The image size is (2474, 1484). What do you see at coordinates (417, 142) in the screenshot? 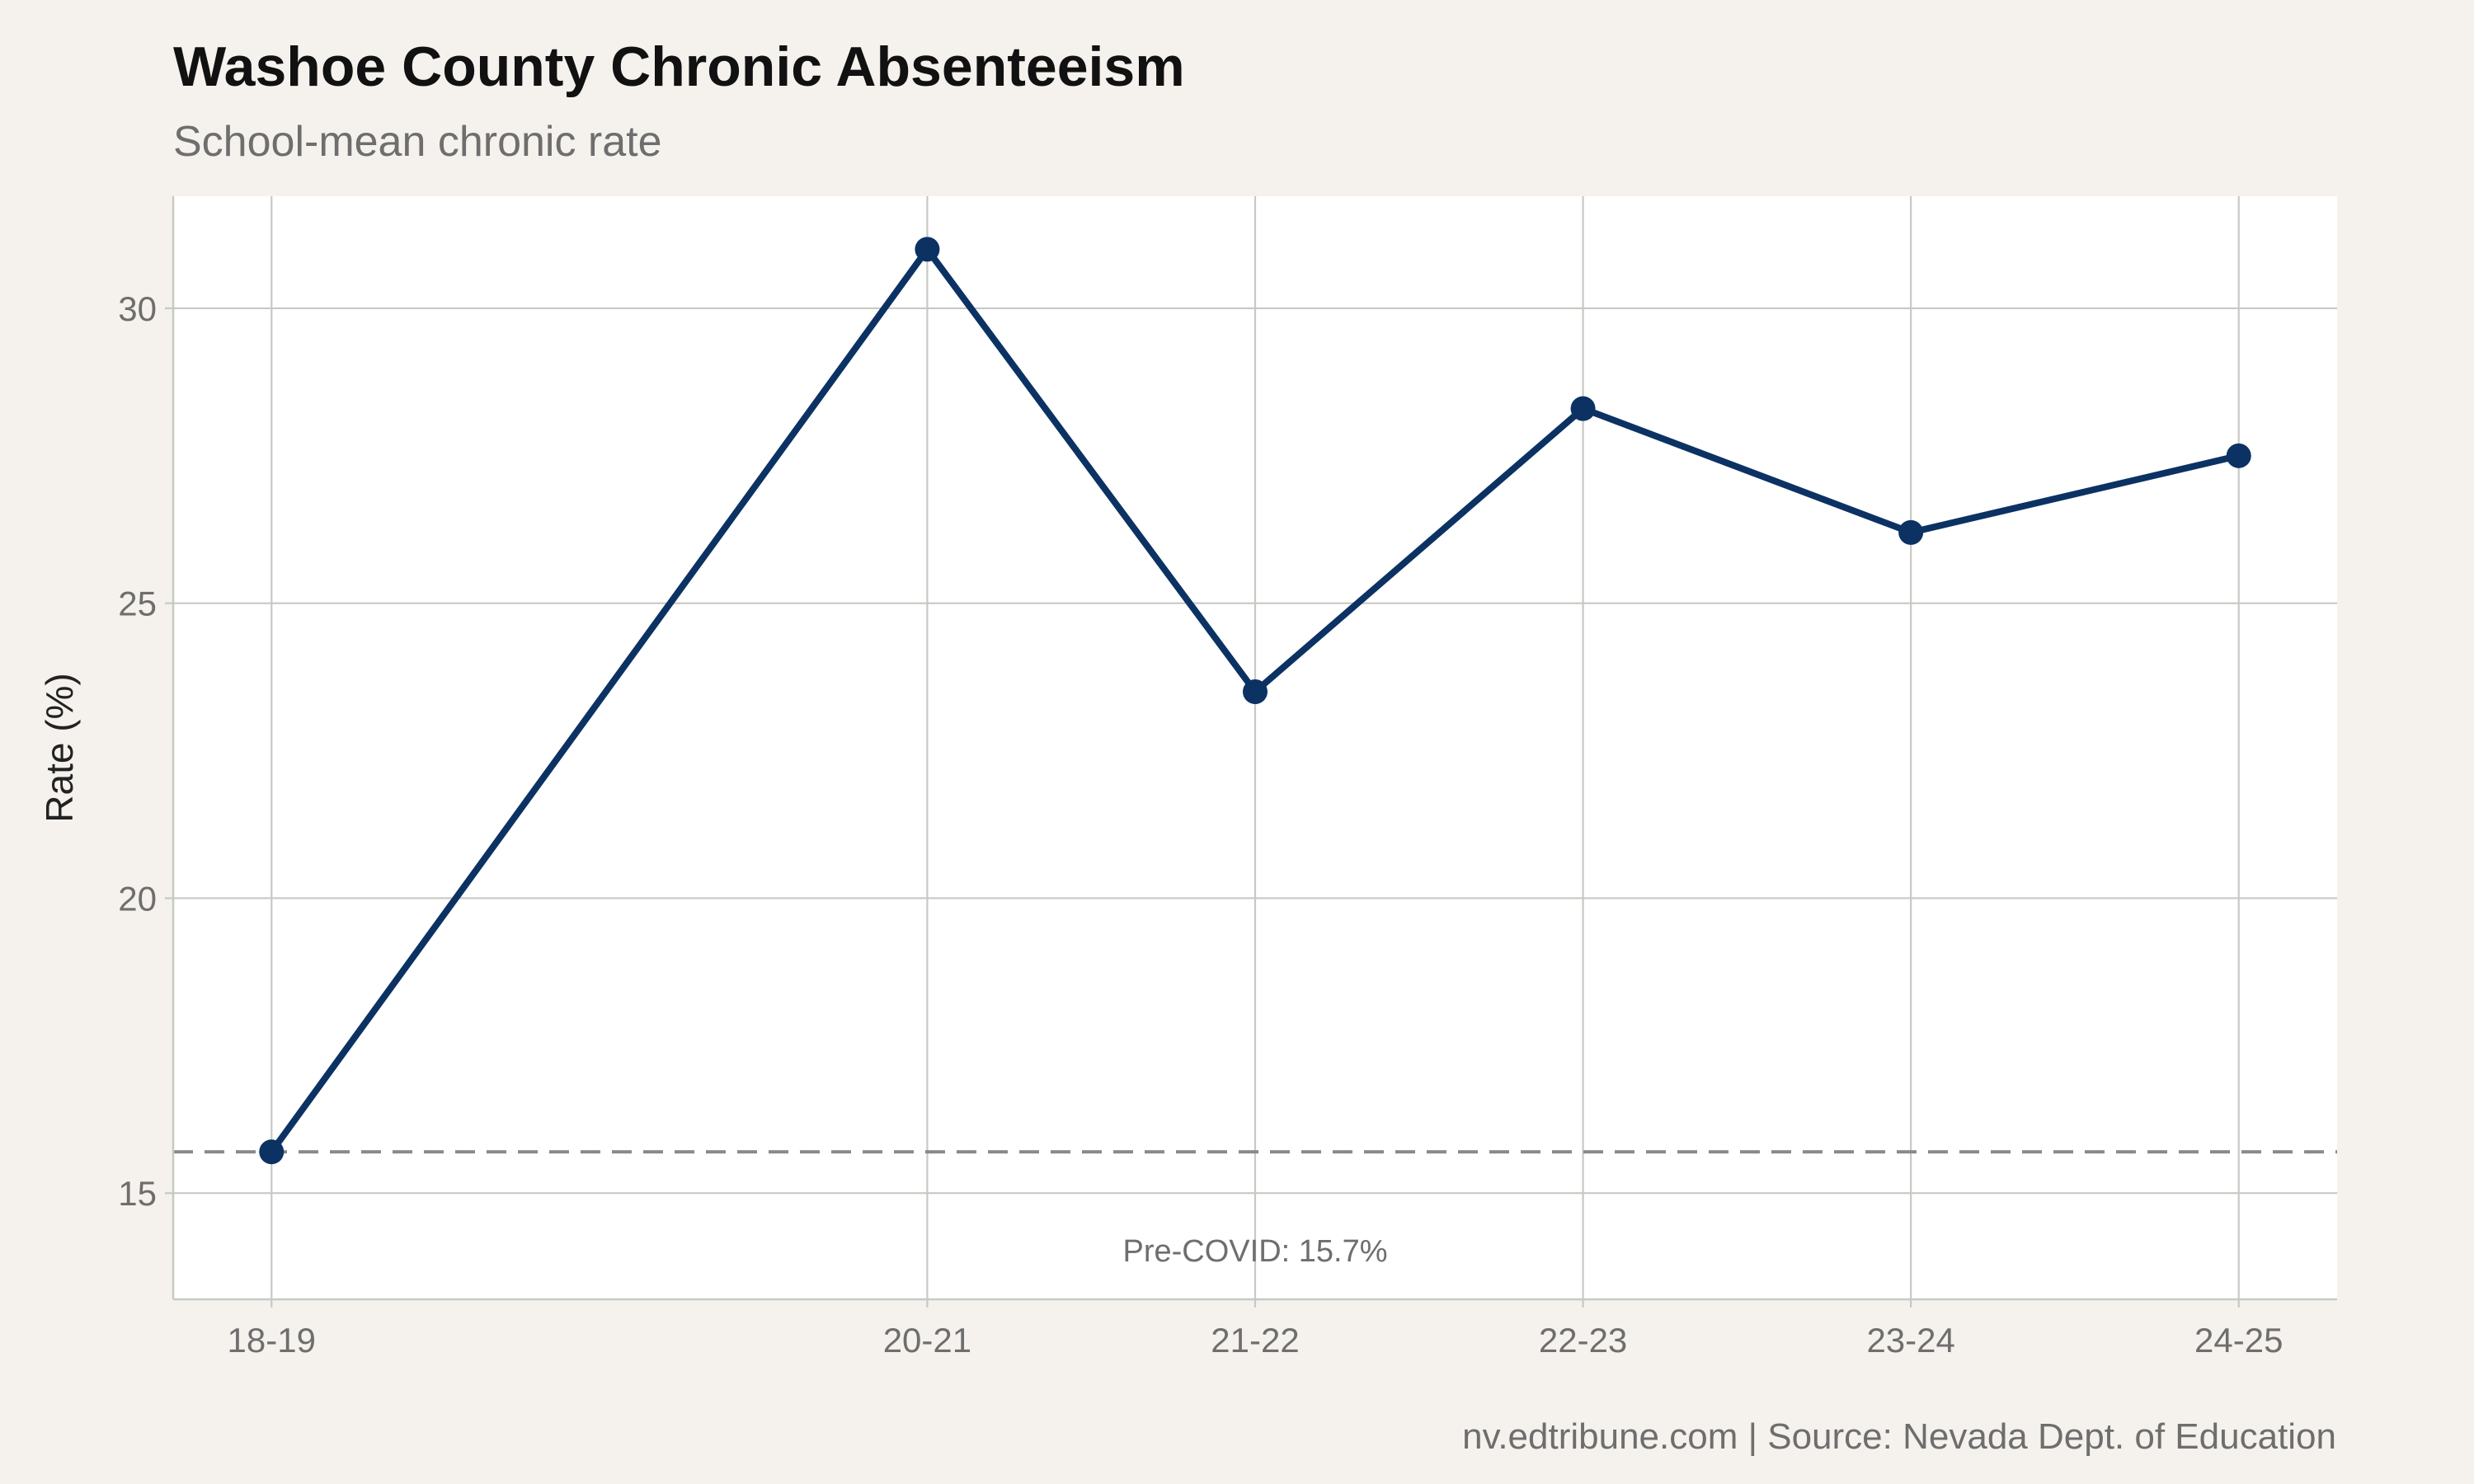
I see `chart-subtitle: School-mean chronic rate` at bounding box center [417, 142].